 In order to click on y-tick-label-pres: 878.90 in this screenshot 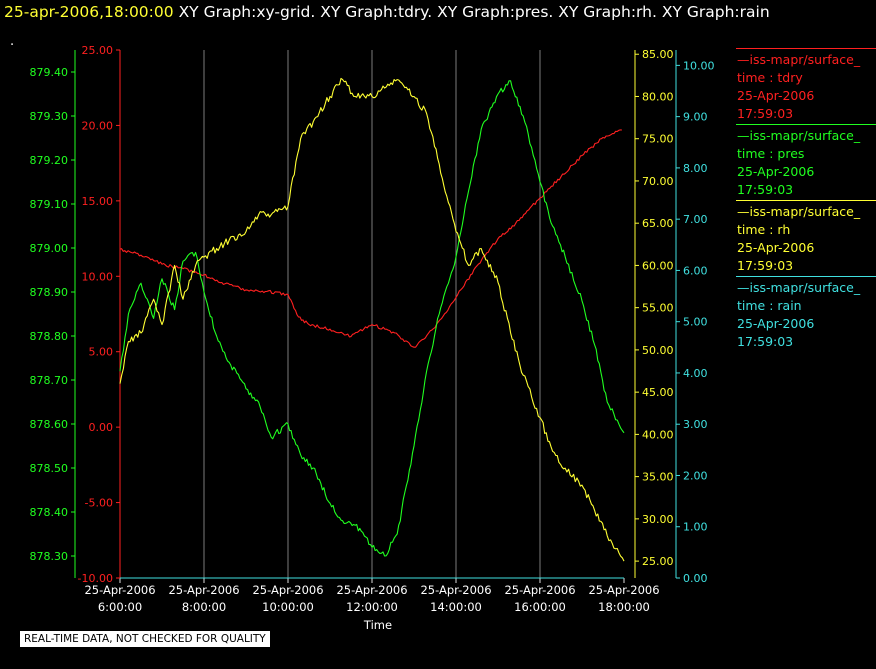, I will do `click(49, 292)`.